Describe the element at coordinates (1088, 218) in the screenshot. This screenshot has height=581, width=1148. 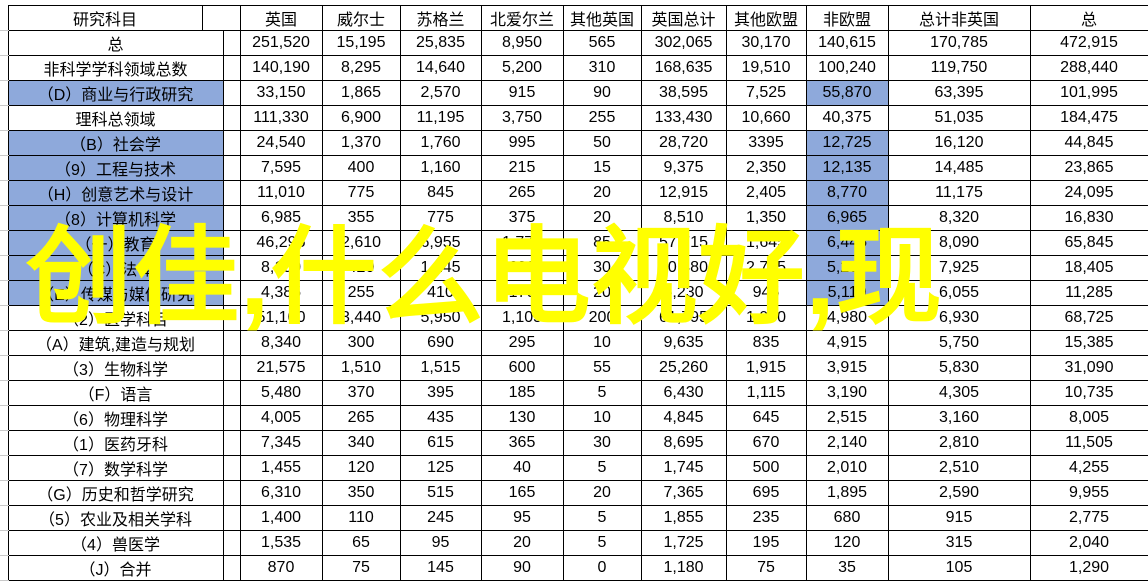
I see `data-cell: 16,830` at that location.